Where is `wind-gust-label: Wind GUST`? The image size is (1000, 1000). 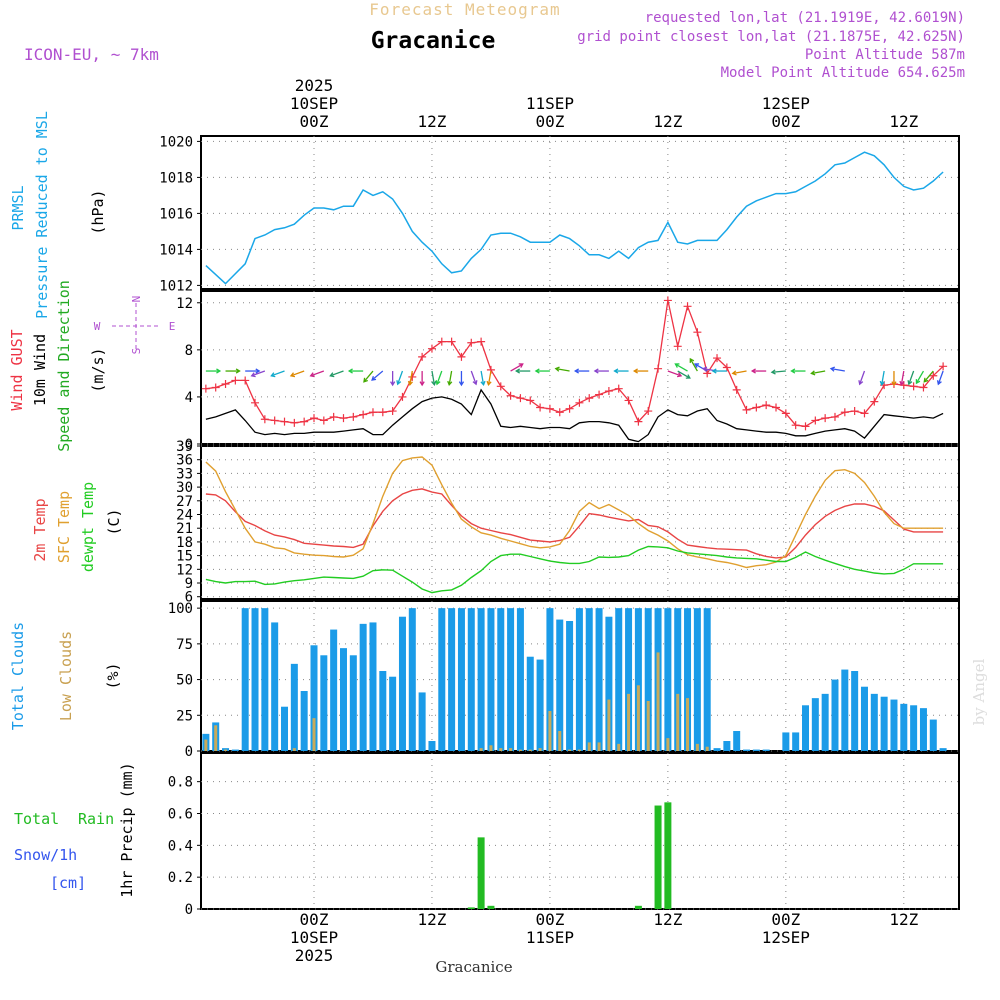 wind-gust-label: Wind GUST is located at coordinates (17, 369).